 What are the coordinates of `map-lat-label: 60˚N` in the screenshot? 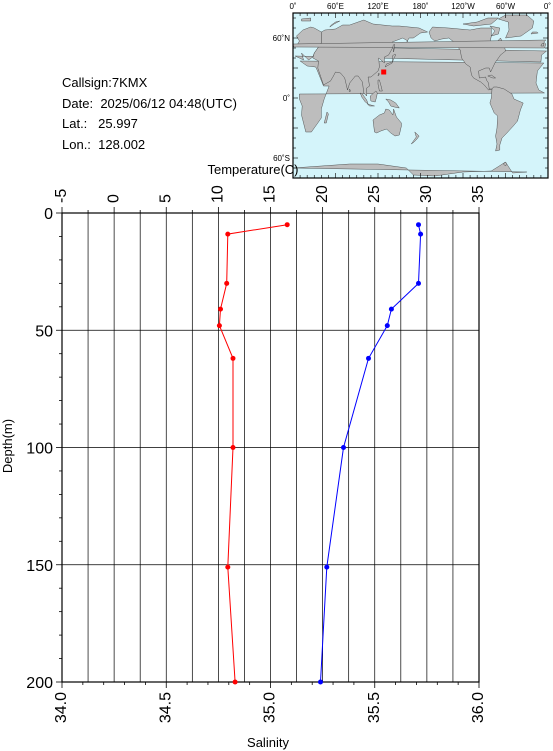 It's located at (282, 38).